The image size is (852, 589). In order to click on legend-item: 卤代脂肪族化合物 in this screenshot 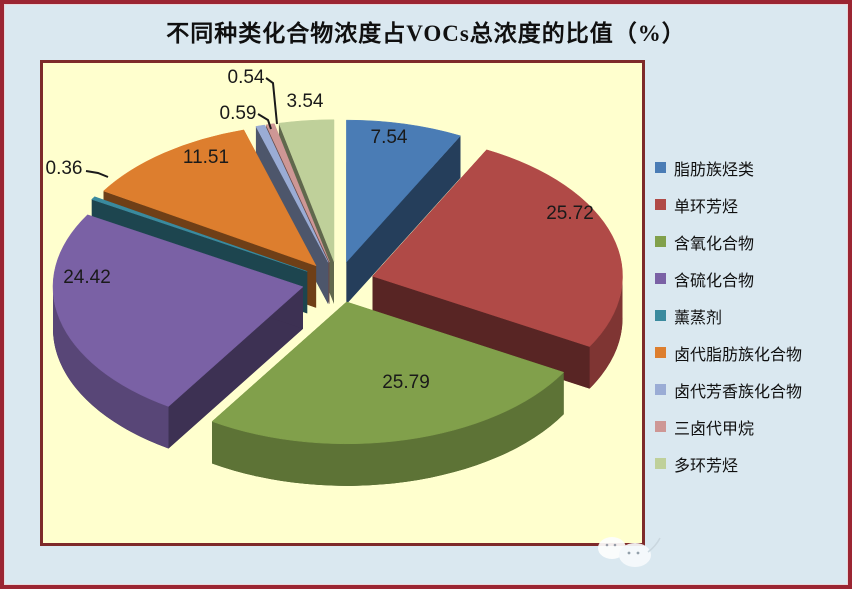, I will do `click(728, 352)`.